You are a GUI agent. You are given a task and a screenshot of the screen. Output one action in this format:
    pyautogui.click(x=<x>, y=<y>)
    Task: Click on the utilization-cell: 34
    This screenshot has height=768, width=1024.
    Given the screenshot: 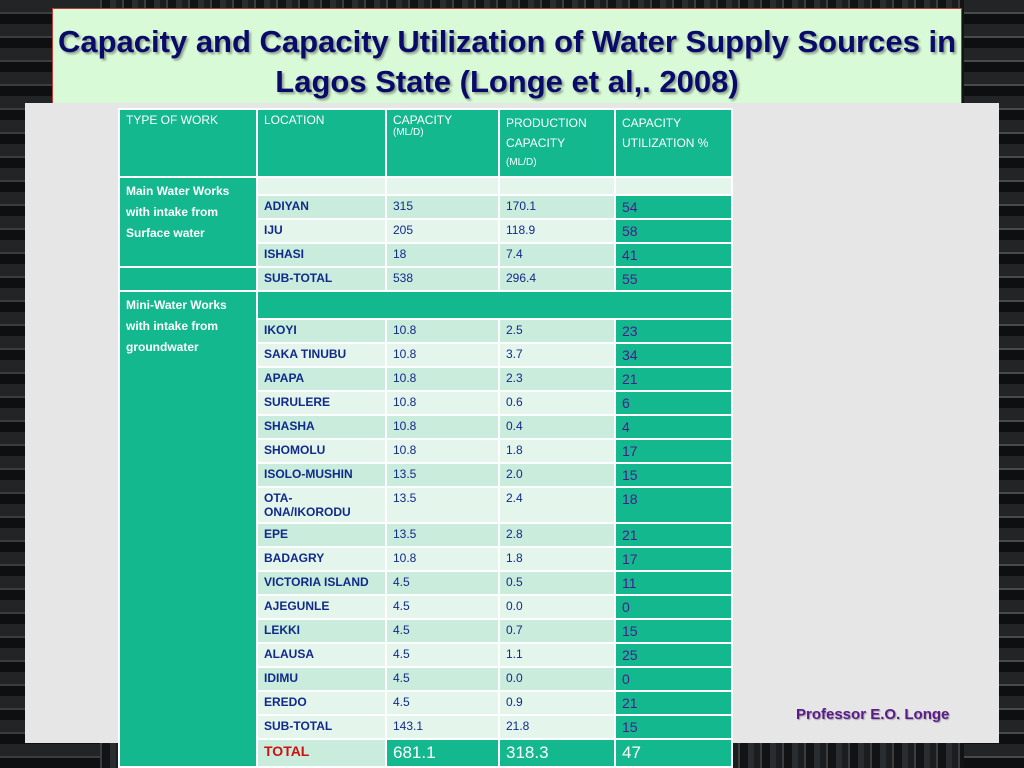 What is the action you would take?
    pyautogui.click(x=673, y=355)
    